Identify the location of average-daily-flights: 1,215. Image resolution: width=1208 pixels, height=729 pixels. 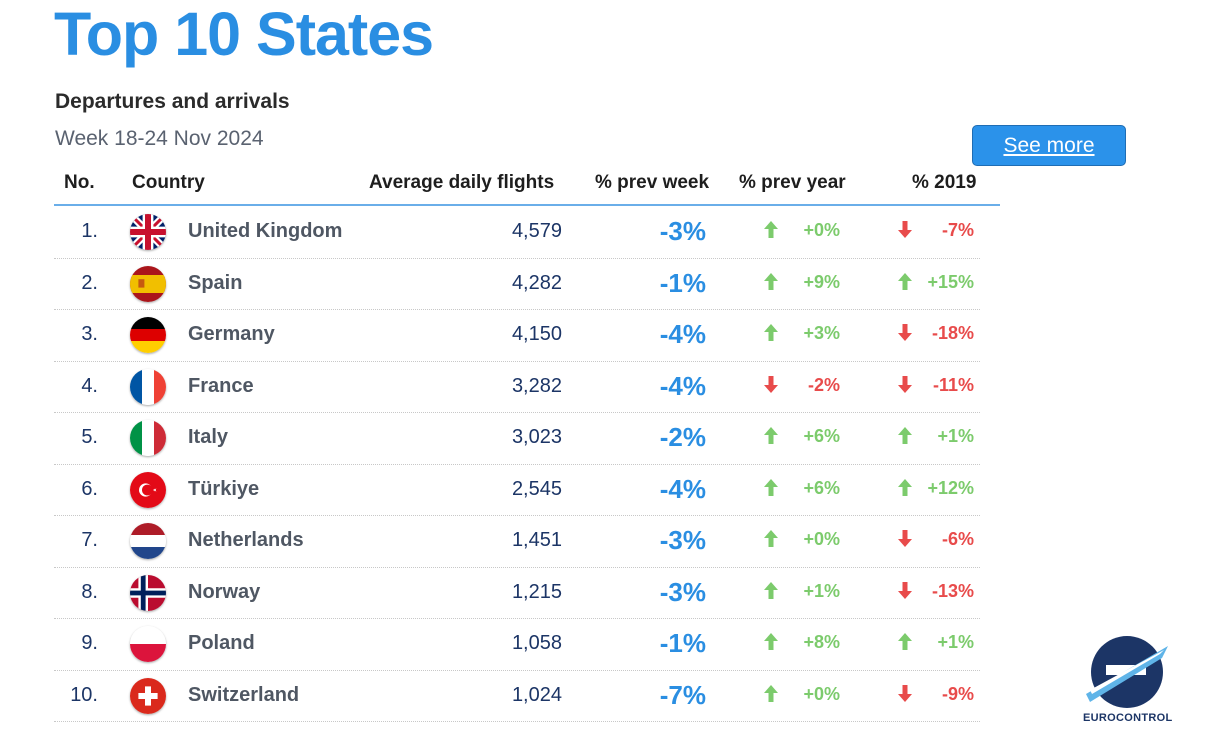
(536, 591).